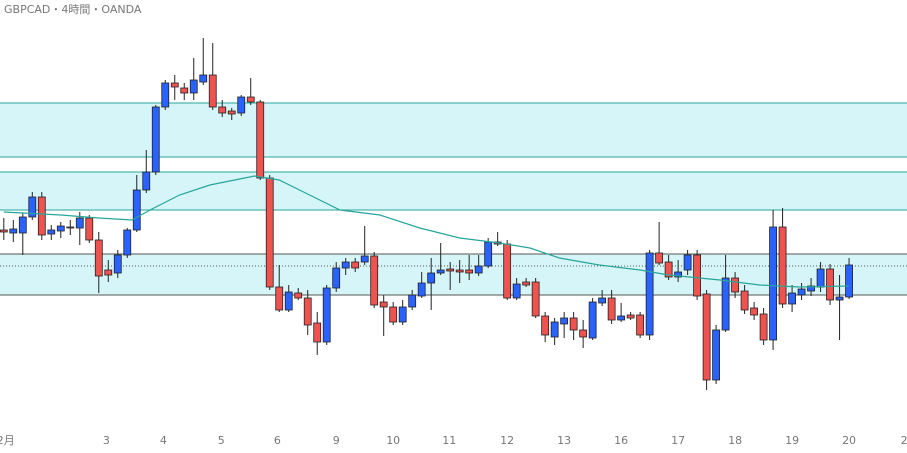 The width and height of the screenshot is (907, 453). I want to click on x-tick-label: 2月, so click(7, 440).